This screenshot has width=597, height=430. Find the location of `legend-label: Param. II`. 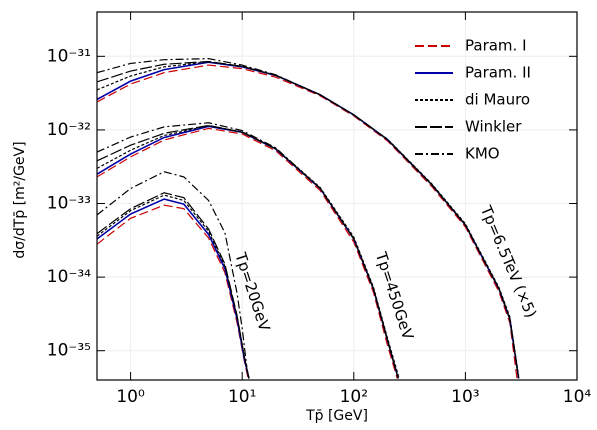

legend-label: Param. II is located at coordinates (498, 73).